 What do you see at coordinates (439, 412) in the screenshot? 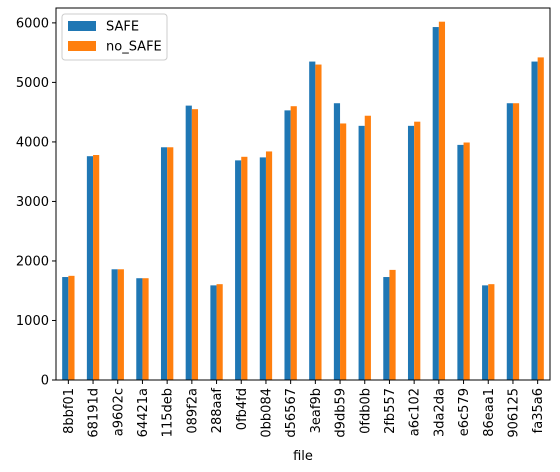
I see `x-tick-label: 3da2da` at bounding box center [439, 412].